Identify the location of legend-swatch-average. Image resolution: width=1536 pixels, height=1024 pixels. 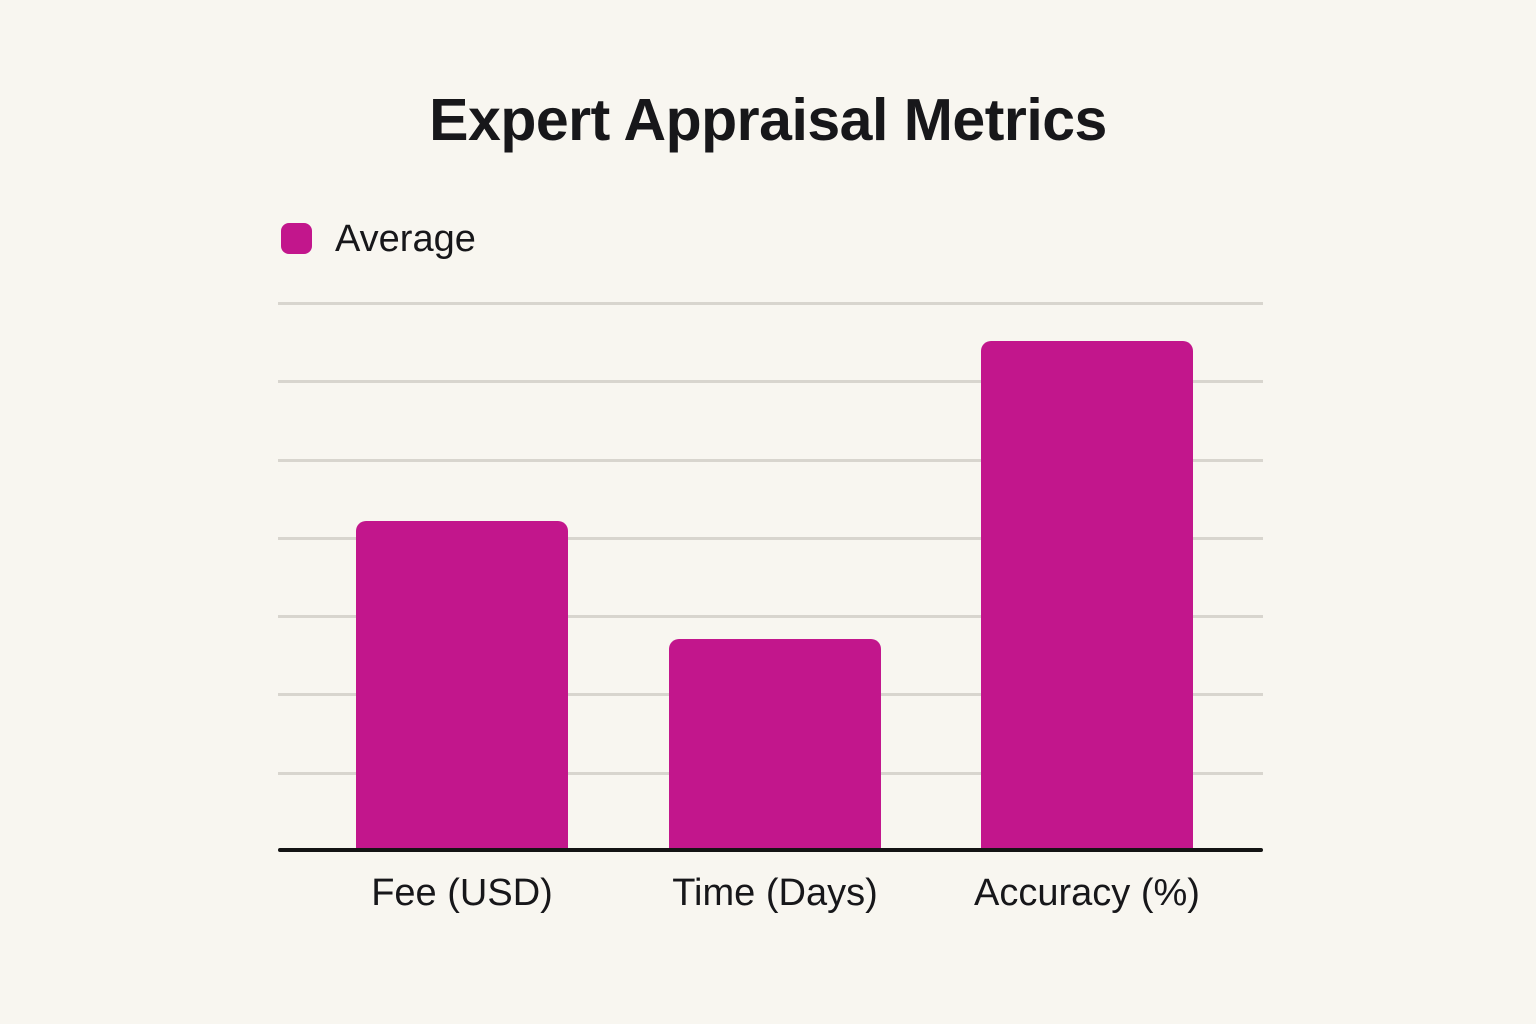
(296, 238).